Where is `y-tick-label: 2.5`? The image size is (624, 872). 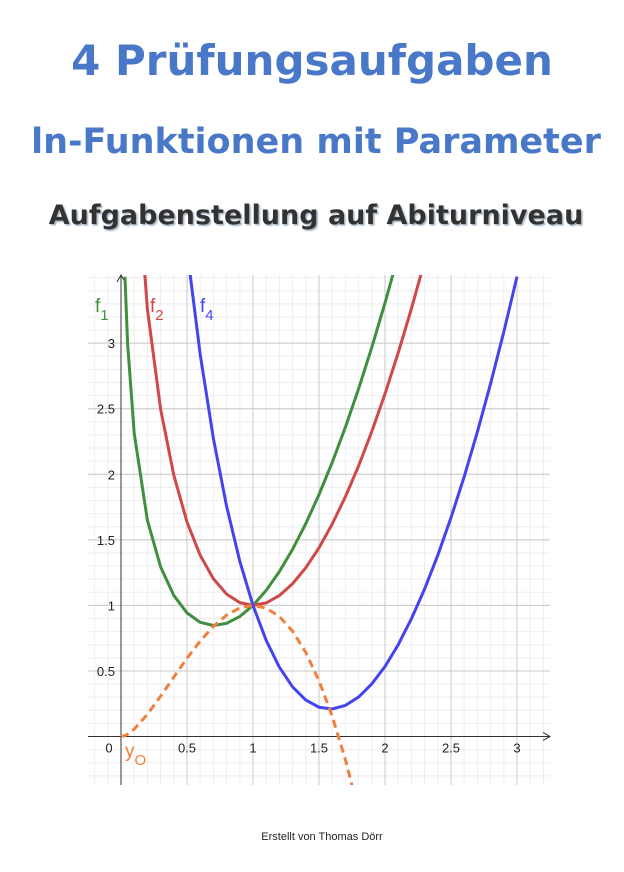 y-tick-label: 2.5 is located at coordinates (106, 409).